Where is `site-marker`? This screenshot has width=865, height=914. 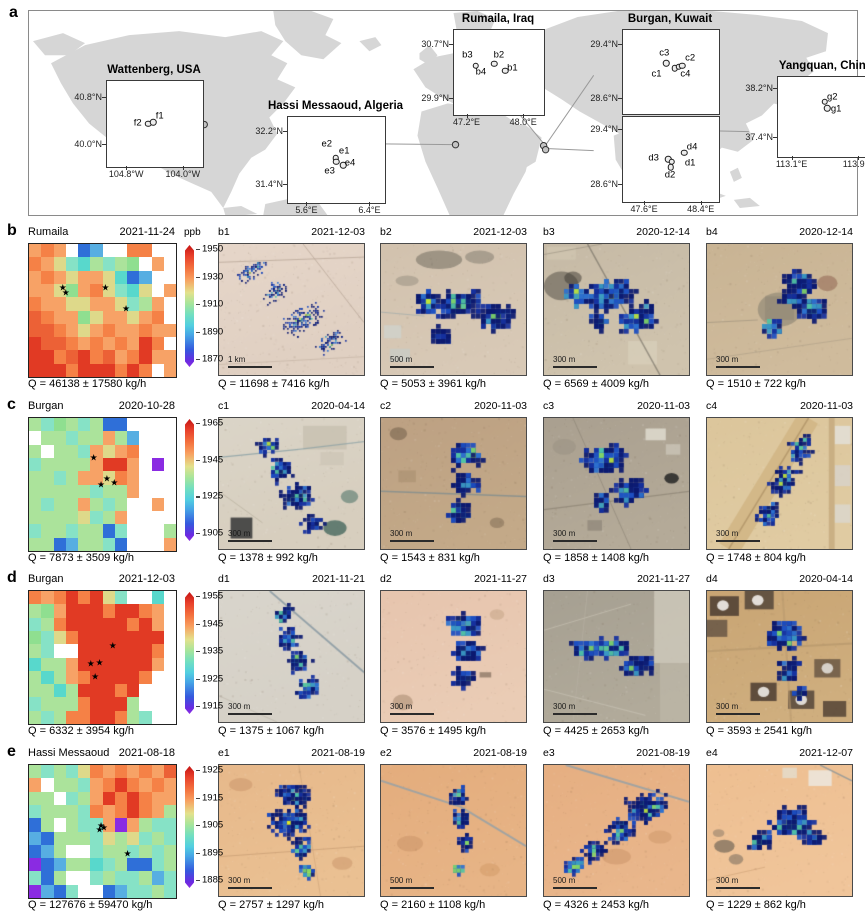
site-marker is located at coordinates (684, 152).